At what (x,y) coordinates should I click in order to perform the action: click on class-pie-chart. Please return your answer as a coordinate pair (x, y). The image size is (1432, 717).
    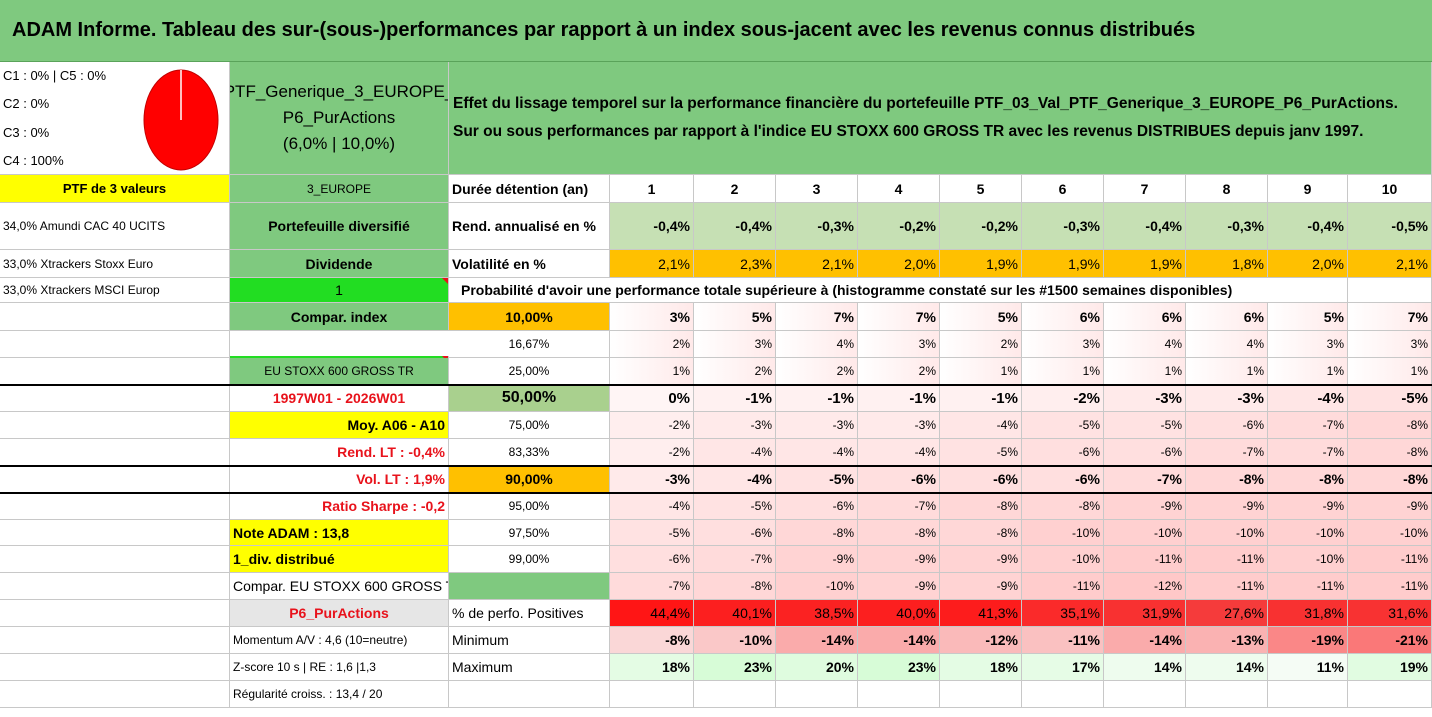
    Looking at the image, I should click on (181, 120).